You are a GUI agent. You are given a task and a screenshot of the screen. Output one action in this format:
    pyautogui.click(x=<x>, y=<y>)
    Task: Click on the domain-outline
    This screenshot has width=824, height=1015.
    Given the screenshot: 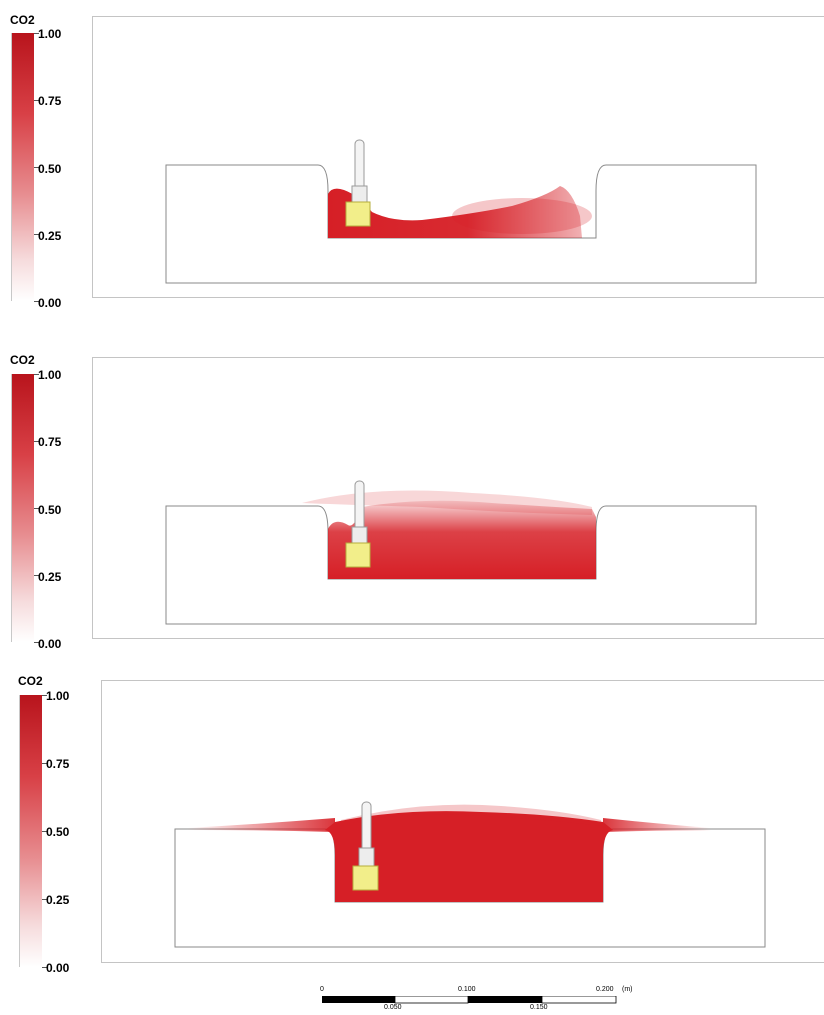 What is the action you would take?
    pyautogui.click(x=461, y=224)
    